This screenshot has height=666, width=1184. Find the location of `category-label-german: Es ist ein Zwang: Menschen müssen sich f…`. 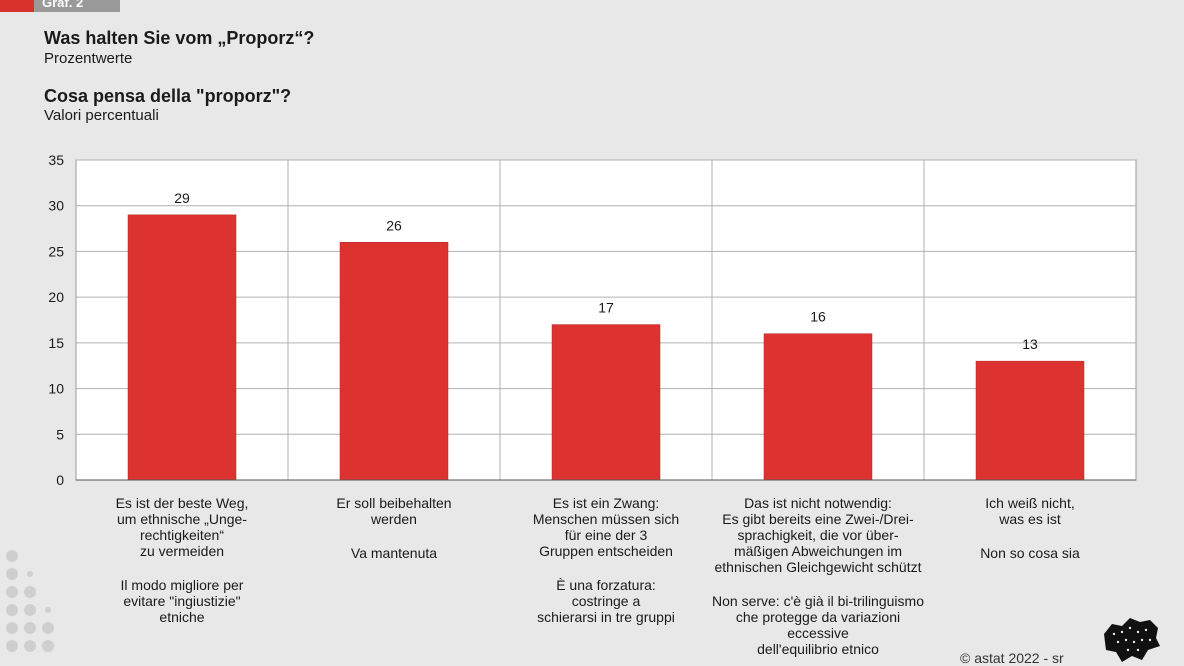

category-label-german: Es ist ein Zwang: Menschen müssen sich f… is located at coordinates (606, 527).